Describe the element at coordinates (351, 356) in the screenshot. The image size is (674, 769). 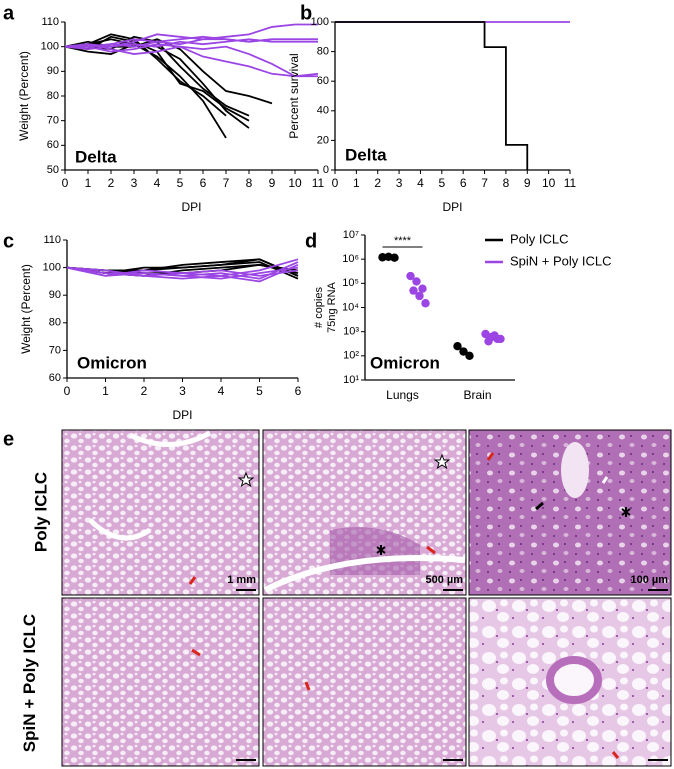
I see `y-tick-label: 10²` at that location.